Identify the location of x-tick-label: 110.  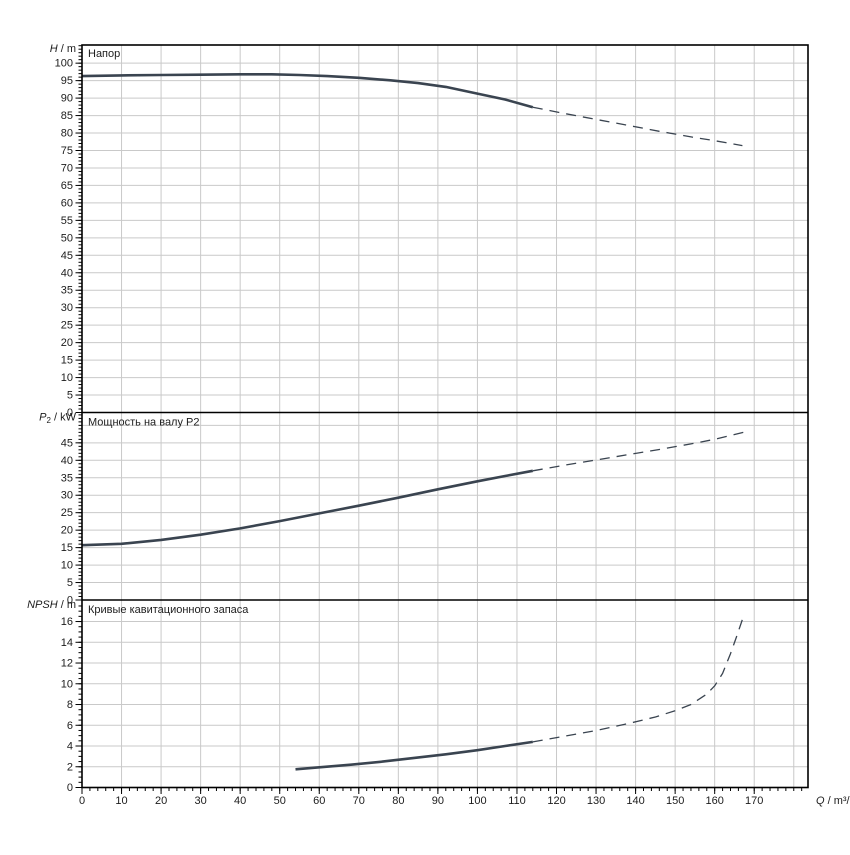
(517, 801).